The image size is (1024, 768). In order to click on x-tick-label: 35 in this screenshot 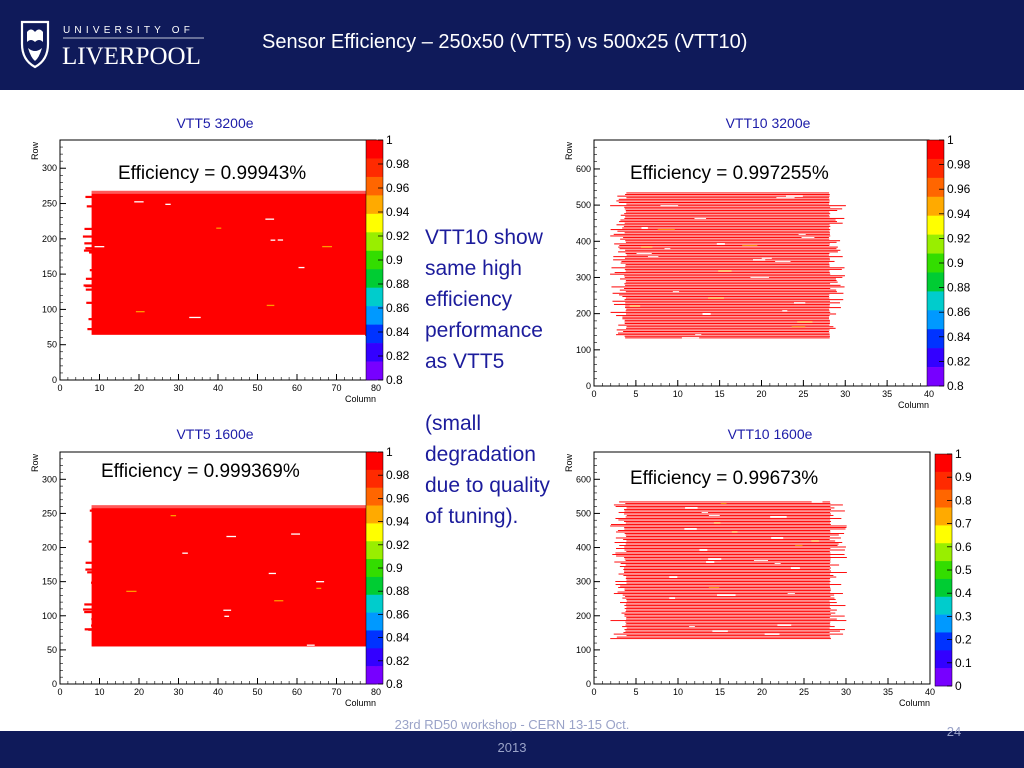, I will do `click(887, 394)`.